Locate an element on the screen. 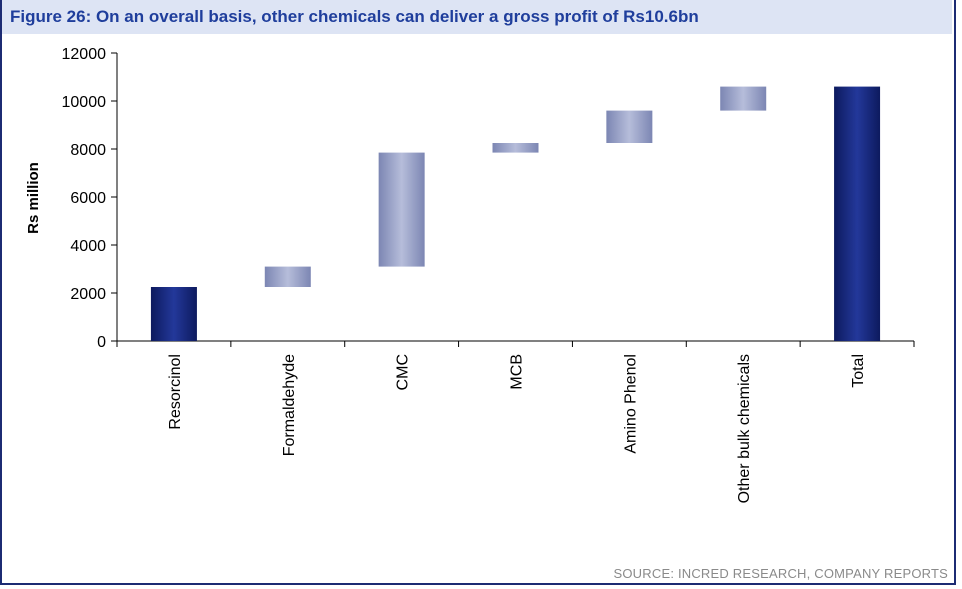  y-axis-label: Rs million is located at coordinates (33, 198).